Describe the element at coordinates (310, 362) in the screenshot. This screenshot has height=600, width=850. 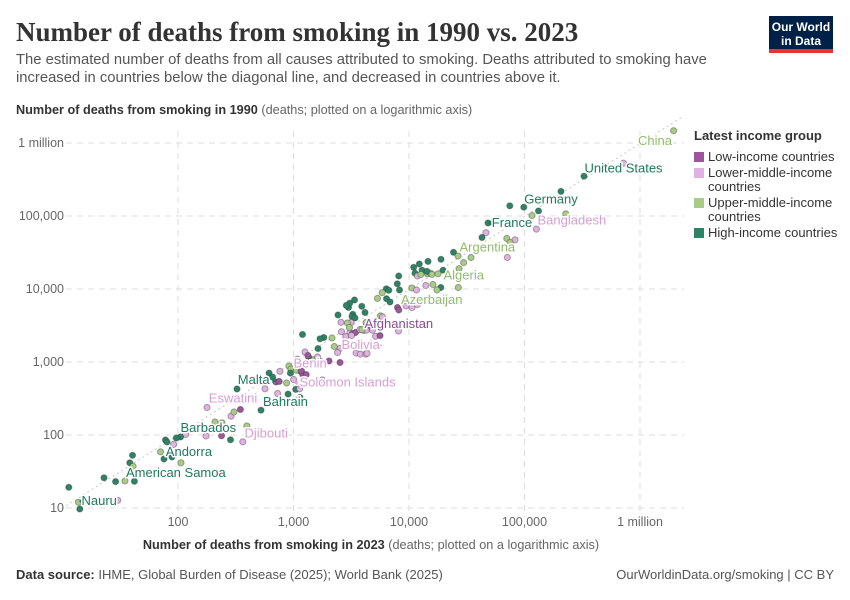
I see `svg-text: Benin` at that location.